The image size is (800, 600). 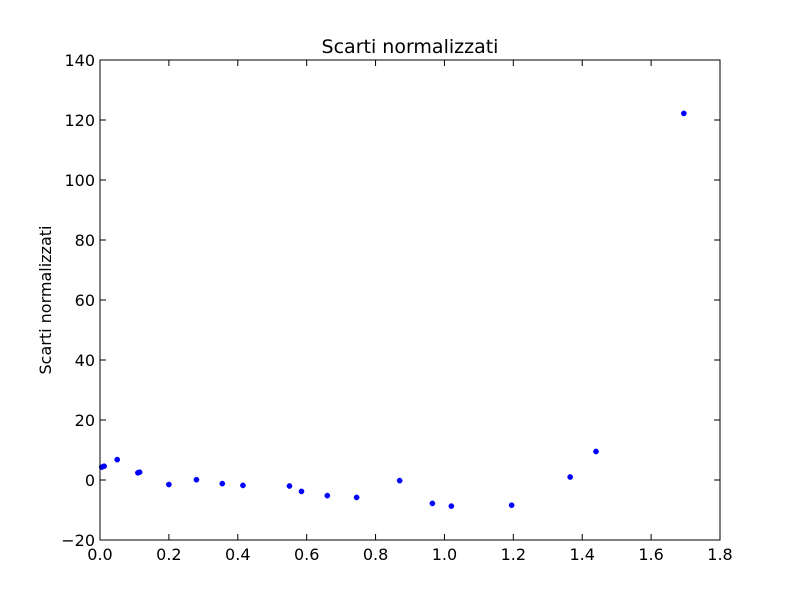 I want to click on x-tick-label: 0.6, so click(x=306, y=554).